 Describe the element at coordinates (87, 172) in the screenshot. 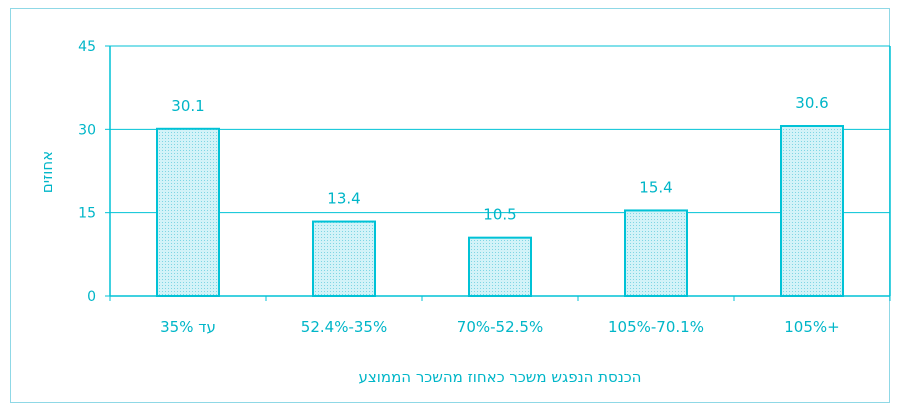

I see `y-tick-labels: 0 15 30 45` at that location.